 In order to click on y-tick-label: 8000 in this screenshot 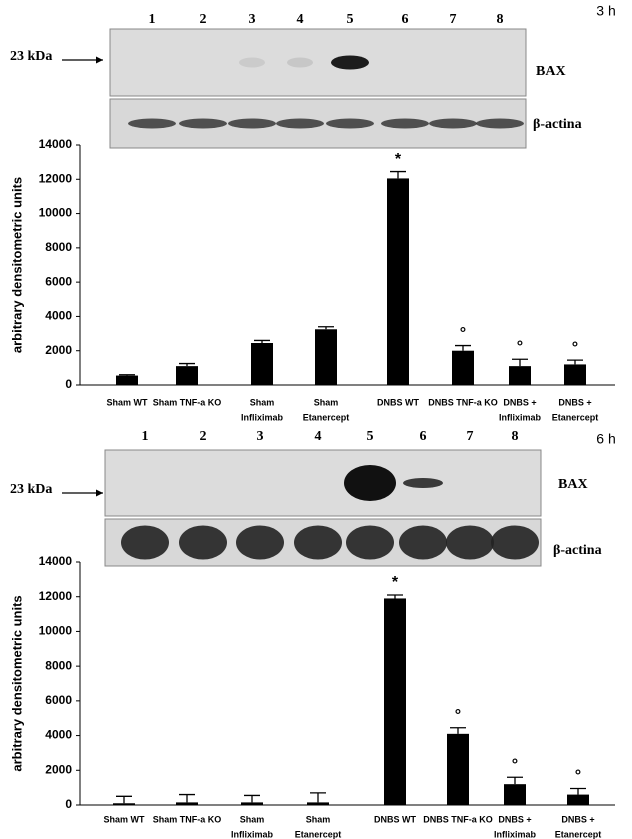, I will do `click(58, 665)`.